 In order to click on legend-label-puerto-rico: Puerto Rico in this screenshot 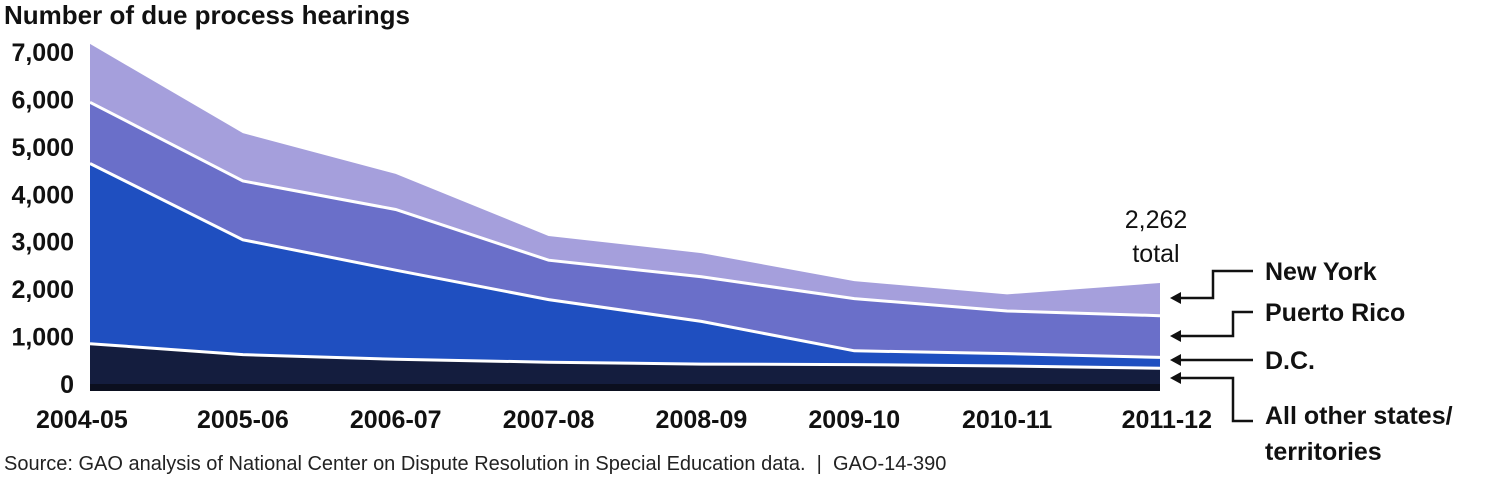, I will do `click(1335, 313)`.